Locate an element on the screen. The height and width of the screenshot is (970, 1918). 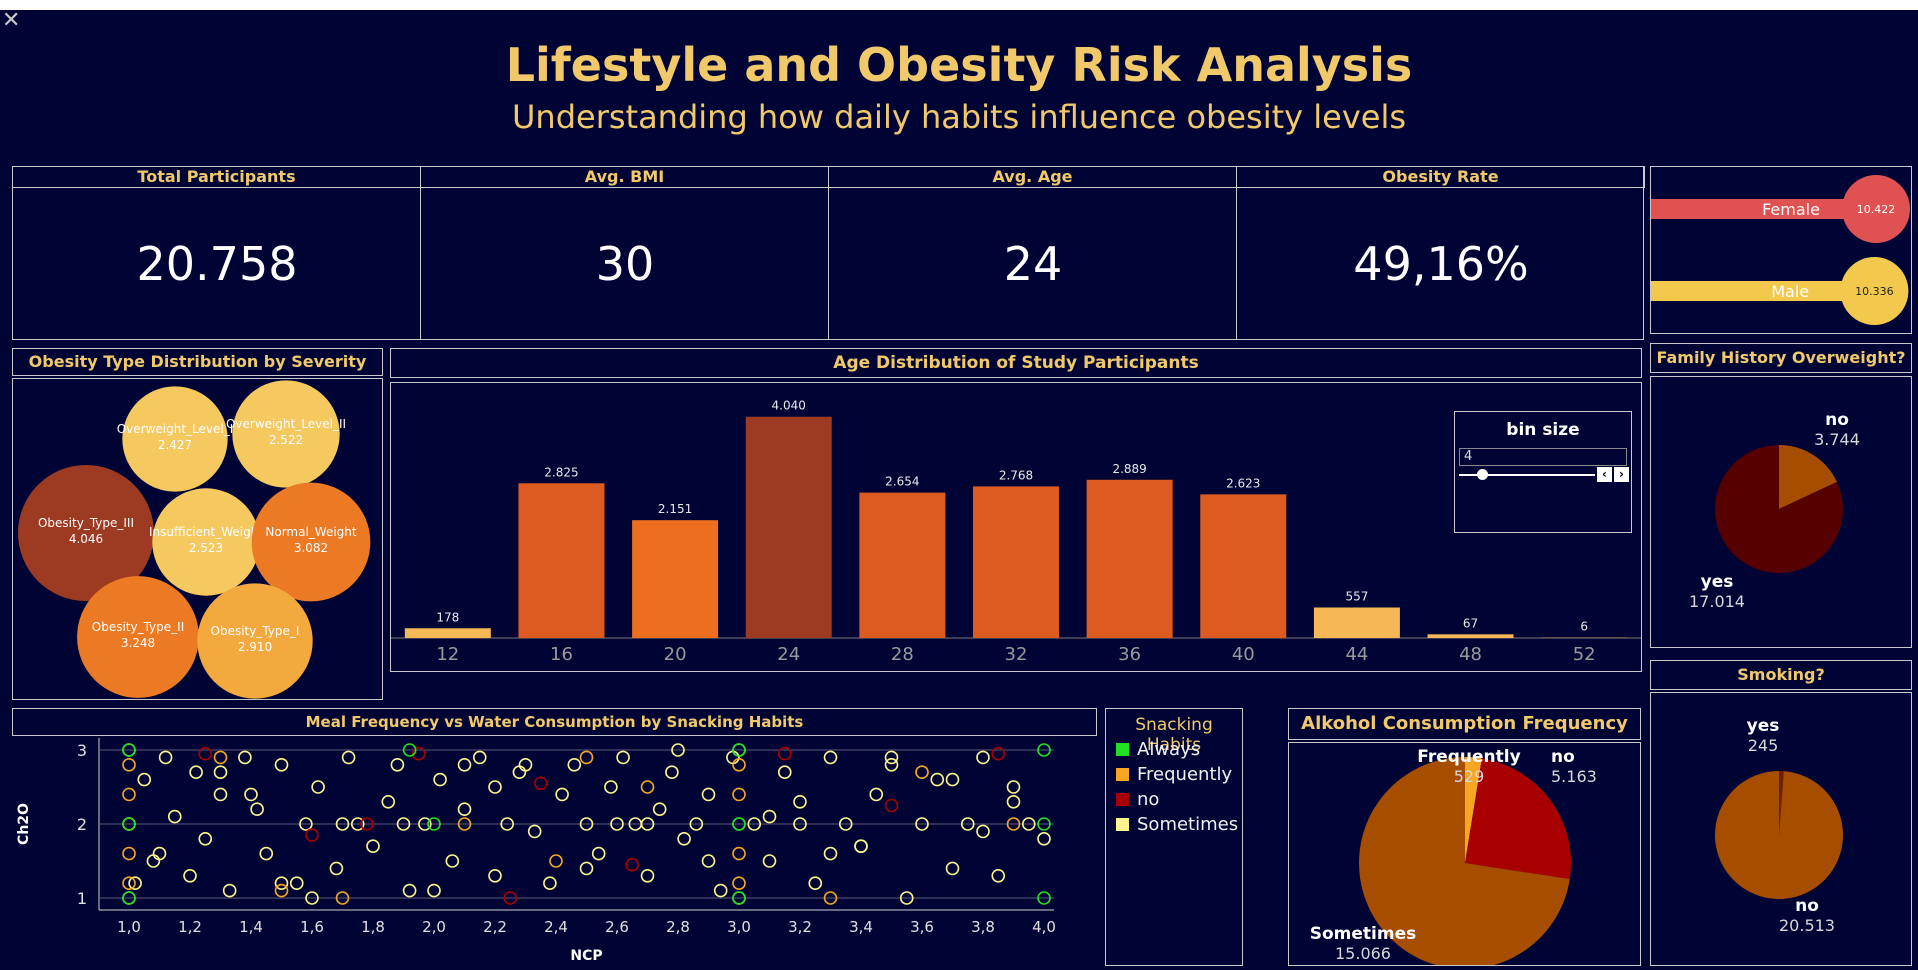
bin-size-slider-handle is located at coordinates (1482, 474).